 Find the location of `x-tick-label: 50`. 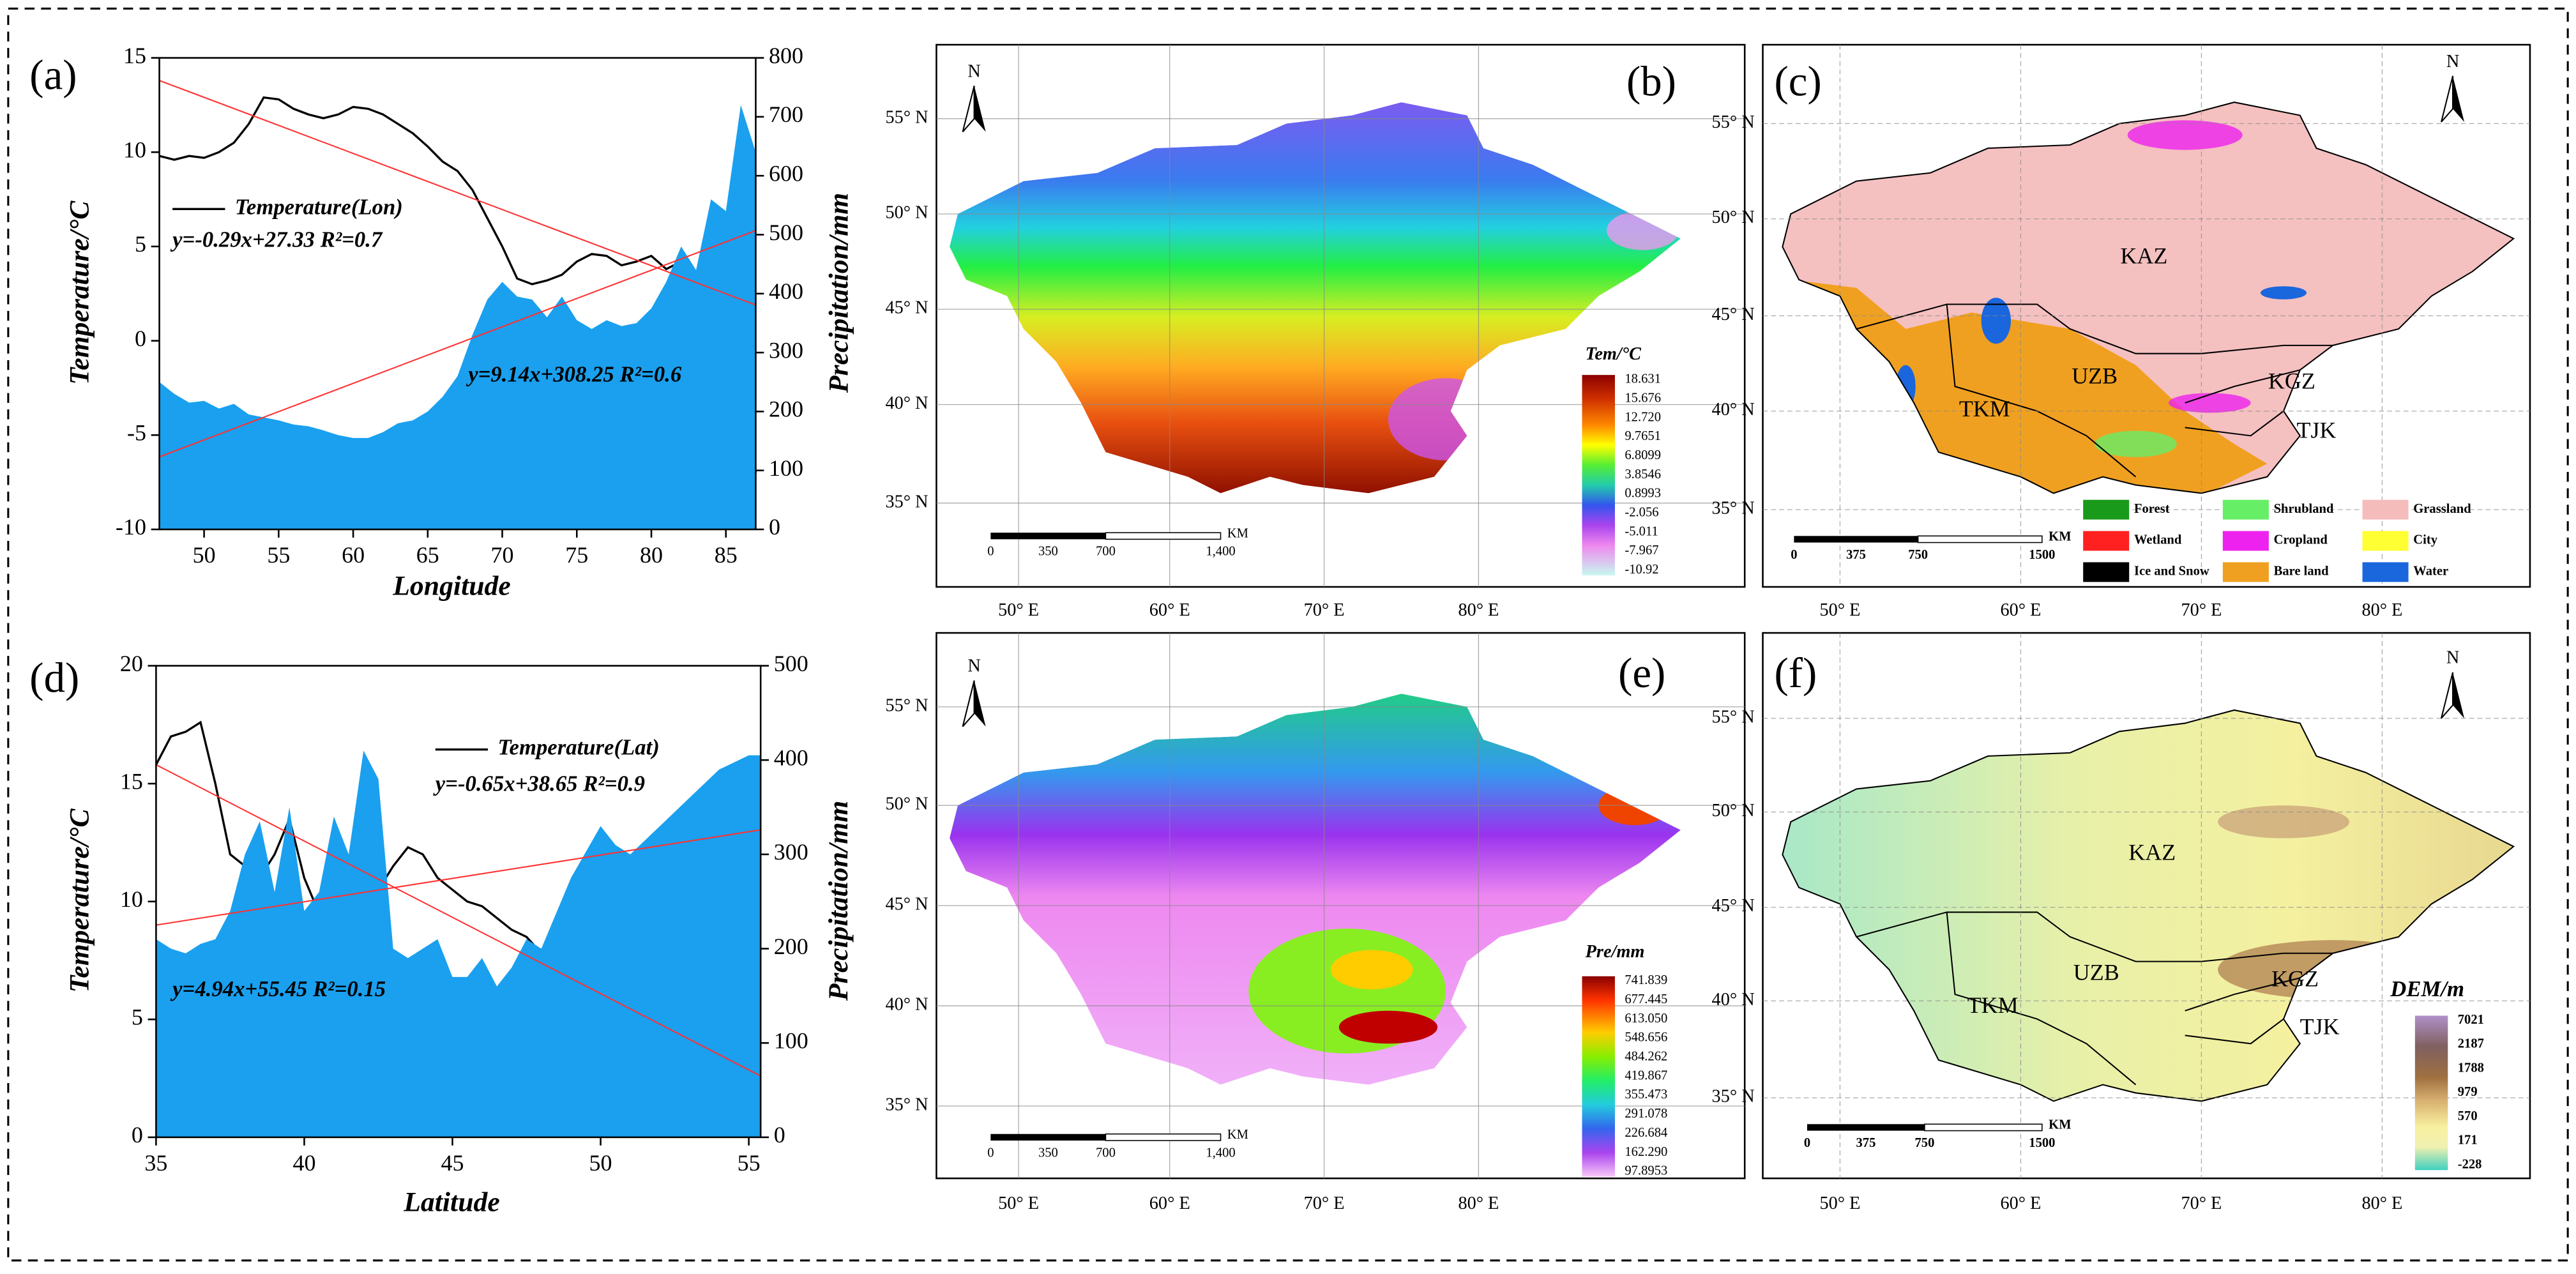

x-tick-label: 50 is located at coordinates (204, 555).